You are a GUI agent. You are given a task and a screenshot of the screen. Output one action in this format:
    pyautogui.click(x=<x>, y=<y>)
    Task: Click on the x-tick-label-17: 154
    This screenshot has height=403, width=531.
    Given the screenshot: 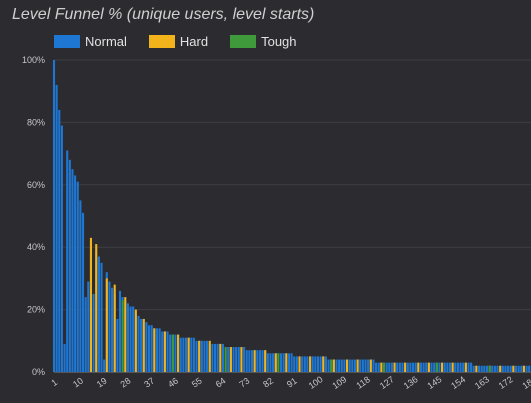 What is the action you would take?
    pyautogui.click(x=458, y=382)
    